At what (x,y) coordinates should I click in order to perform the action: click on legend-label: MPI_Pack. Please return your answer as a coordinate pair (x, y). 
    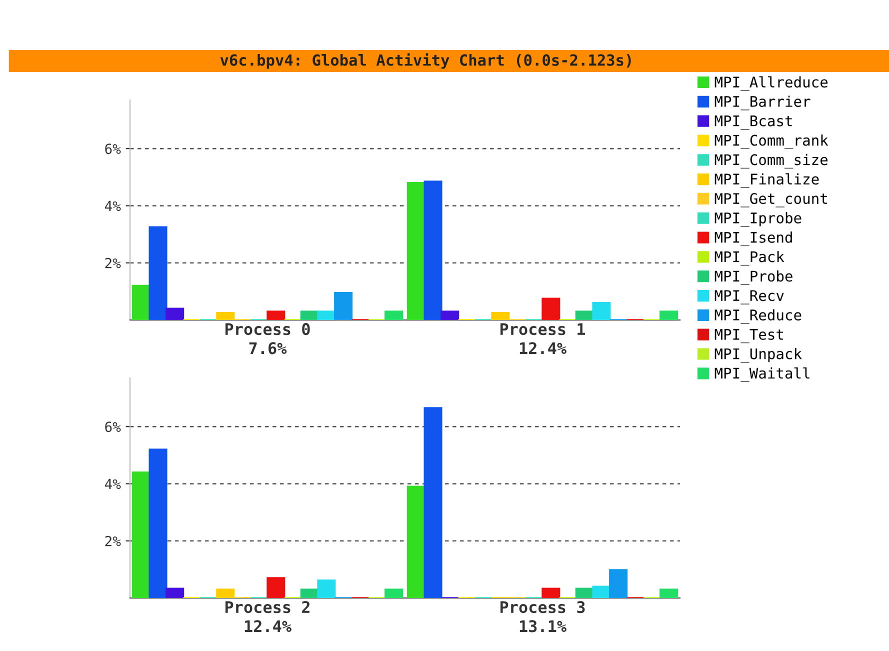
    Looking at the image, I should click on (749, 258).